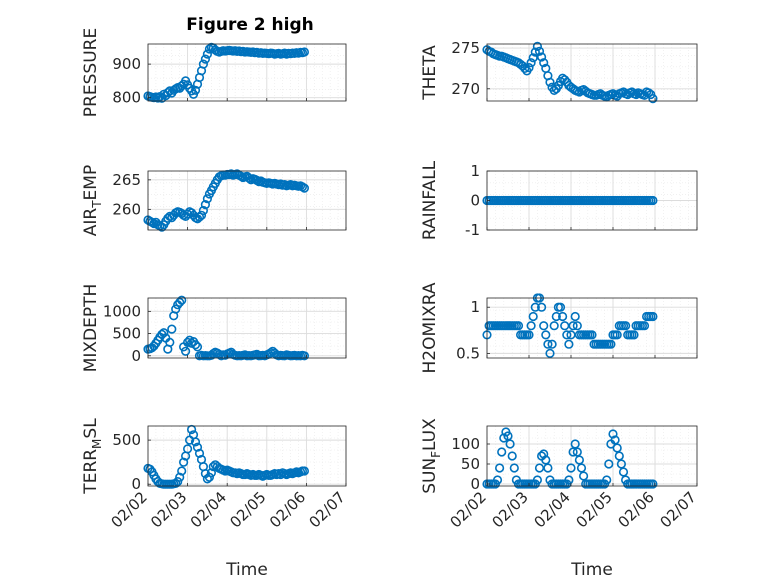 The height and width of the screenshot is (583, 778). What do you see at coordinates (129, 509) in the screenshot?
I see `x-tick-label: 02/02` at bounding box center [129, 509].